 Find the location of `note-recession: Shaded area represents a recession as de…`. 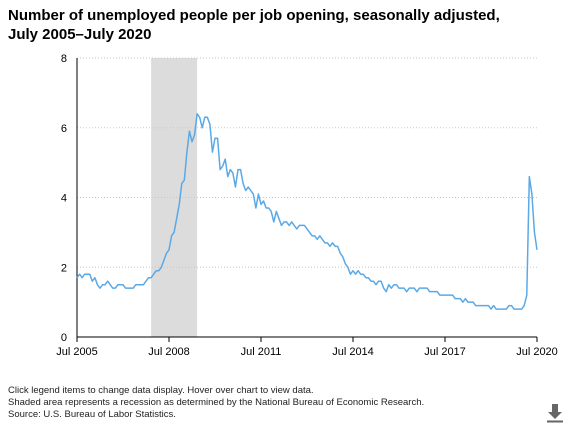

note-recession: Shaded area represents a recession as de… is located at coordinates (216, 402).